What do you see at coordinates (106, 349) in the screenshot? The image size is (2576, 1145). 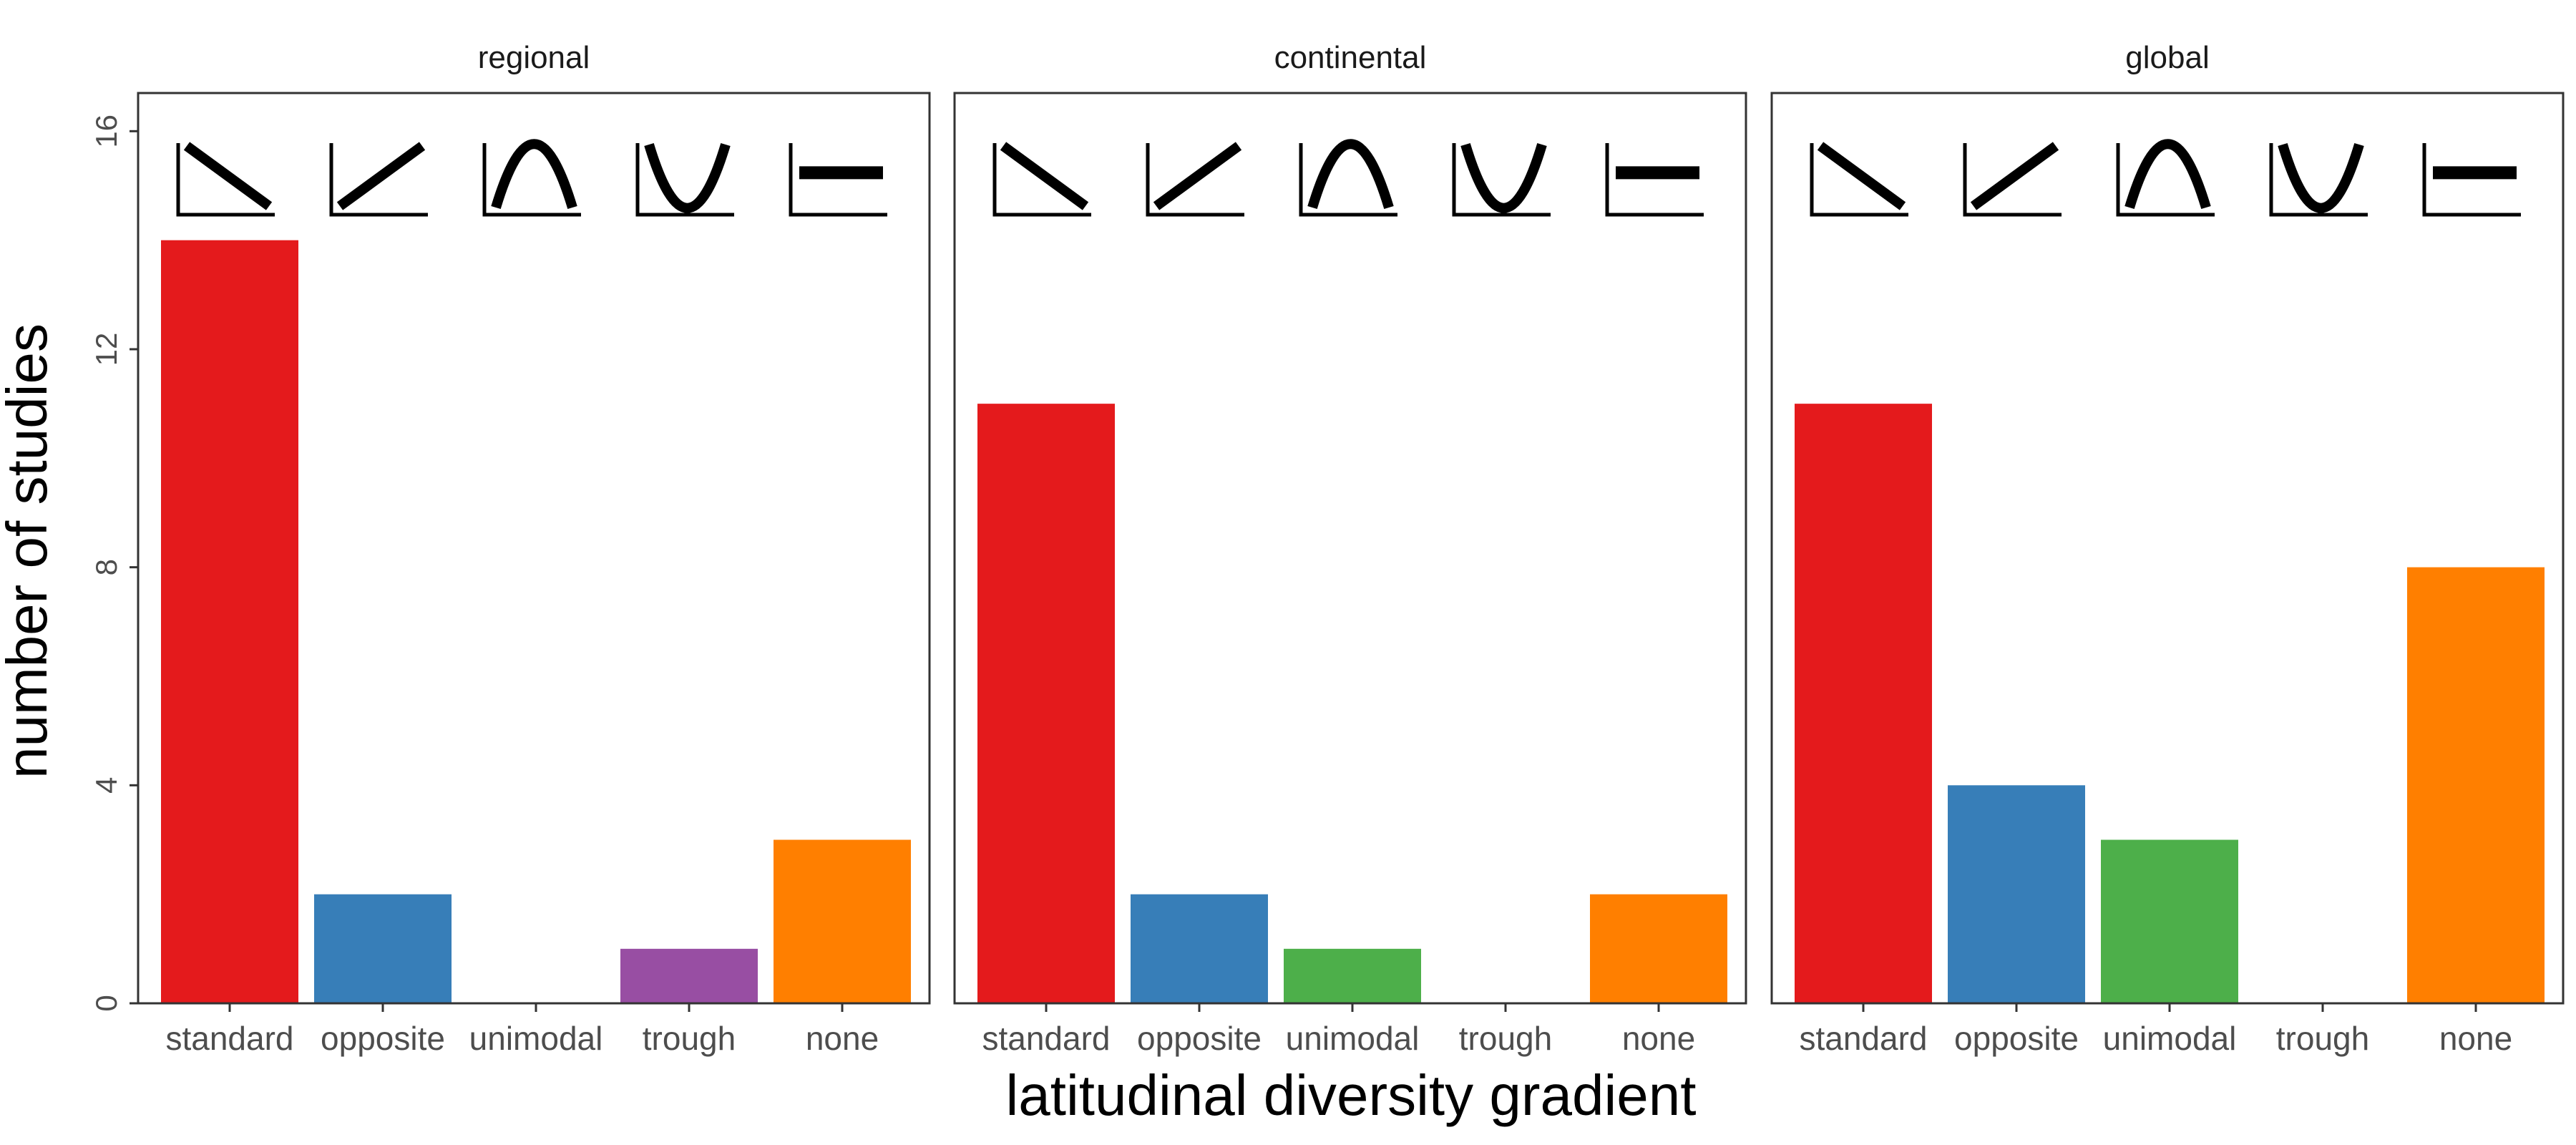 I see `y-tick-label: 12` at bounding box center [106, 349].